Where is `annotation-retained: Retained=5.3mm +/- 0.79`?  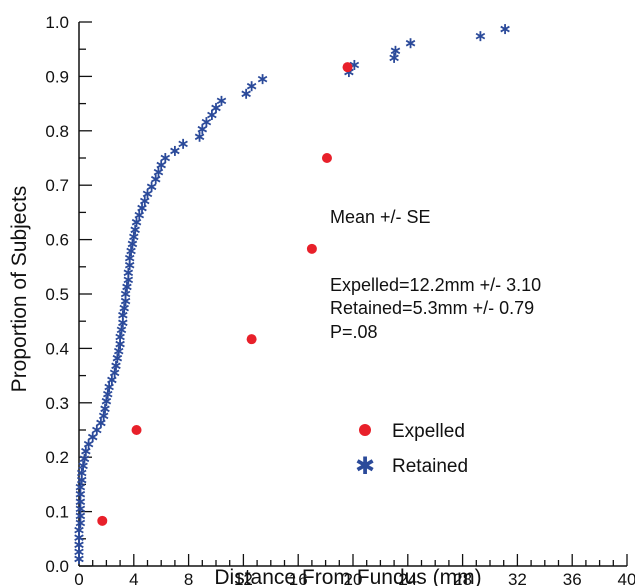
annotation-retained: Retained=5.3mm +/- 0.79 is located at coordinates (432, 308).